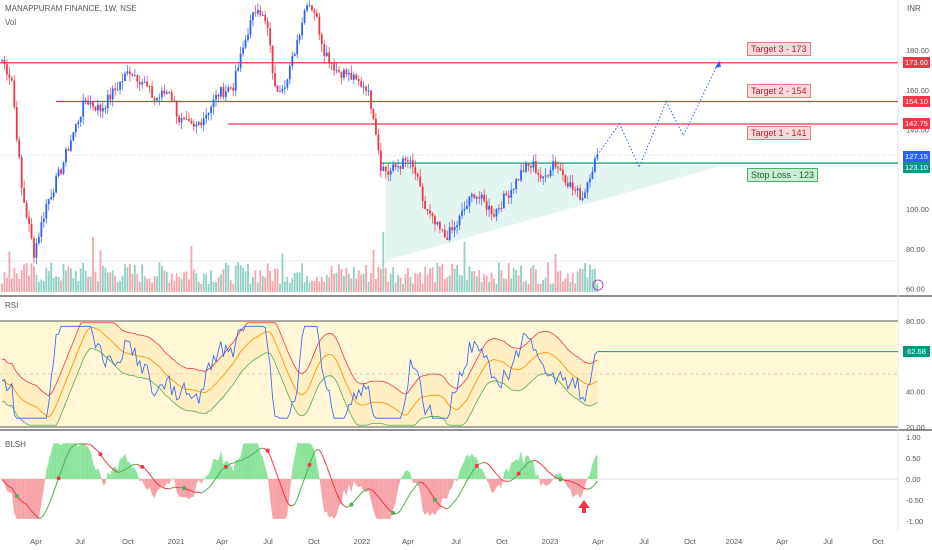 Image resolution: width=932 pixels, height=550 pixels. I want to click on time-tick-label: 2022, so click(362, 541).